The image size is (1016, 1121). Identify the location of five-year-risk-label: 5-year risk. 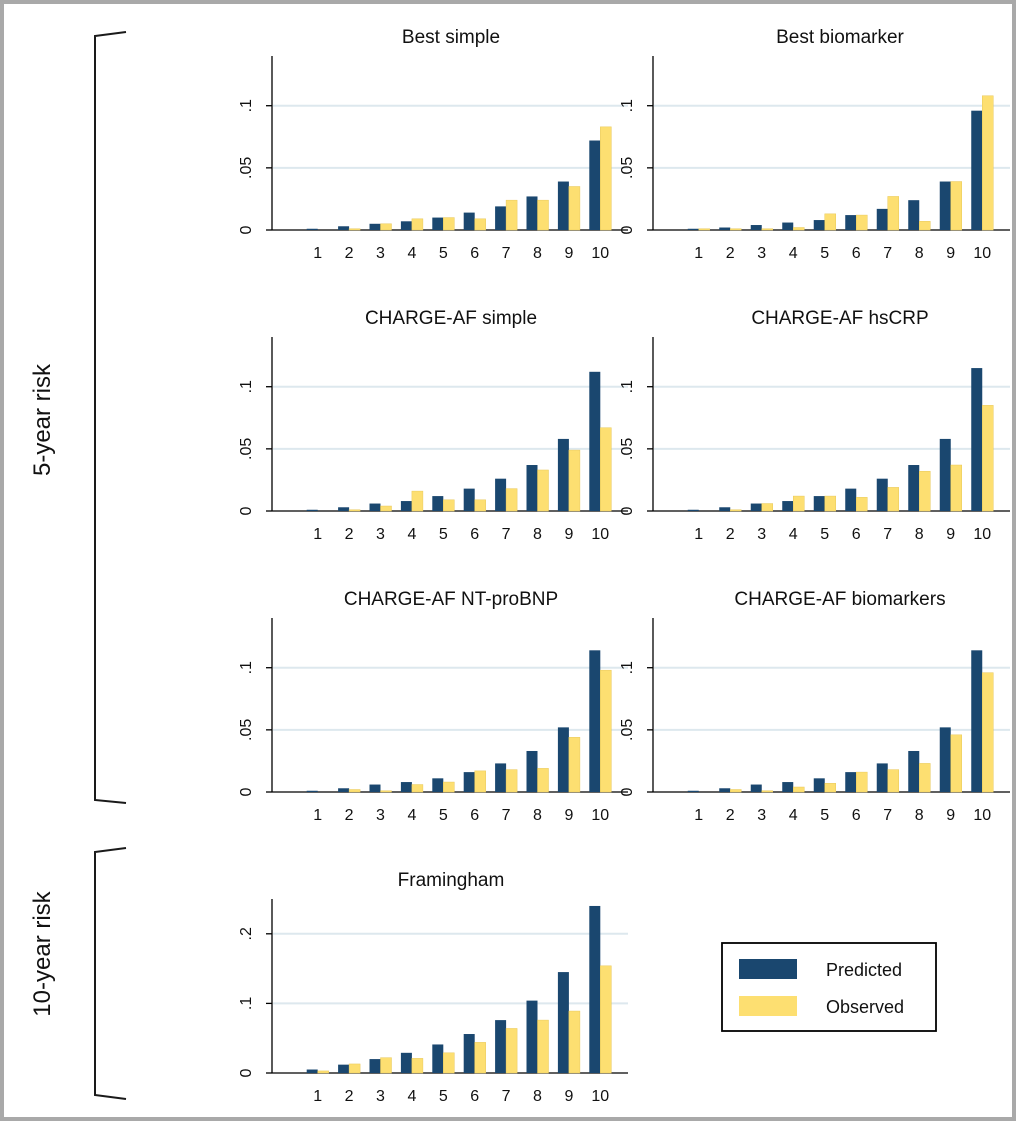
(42, 419).